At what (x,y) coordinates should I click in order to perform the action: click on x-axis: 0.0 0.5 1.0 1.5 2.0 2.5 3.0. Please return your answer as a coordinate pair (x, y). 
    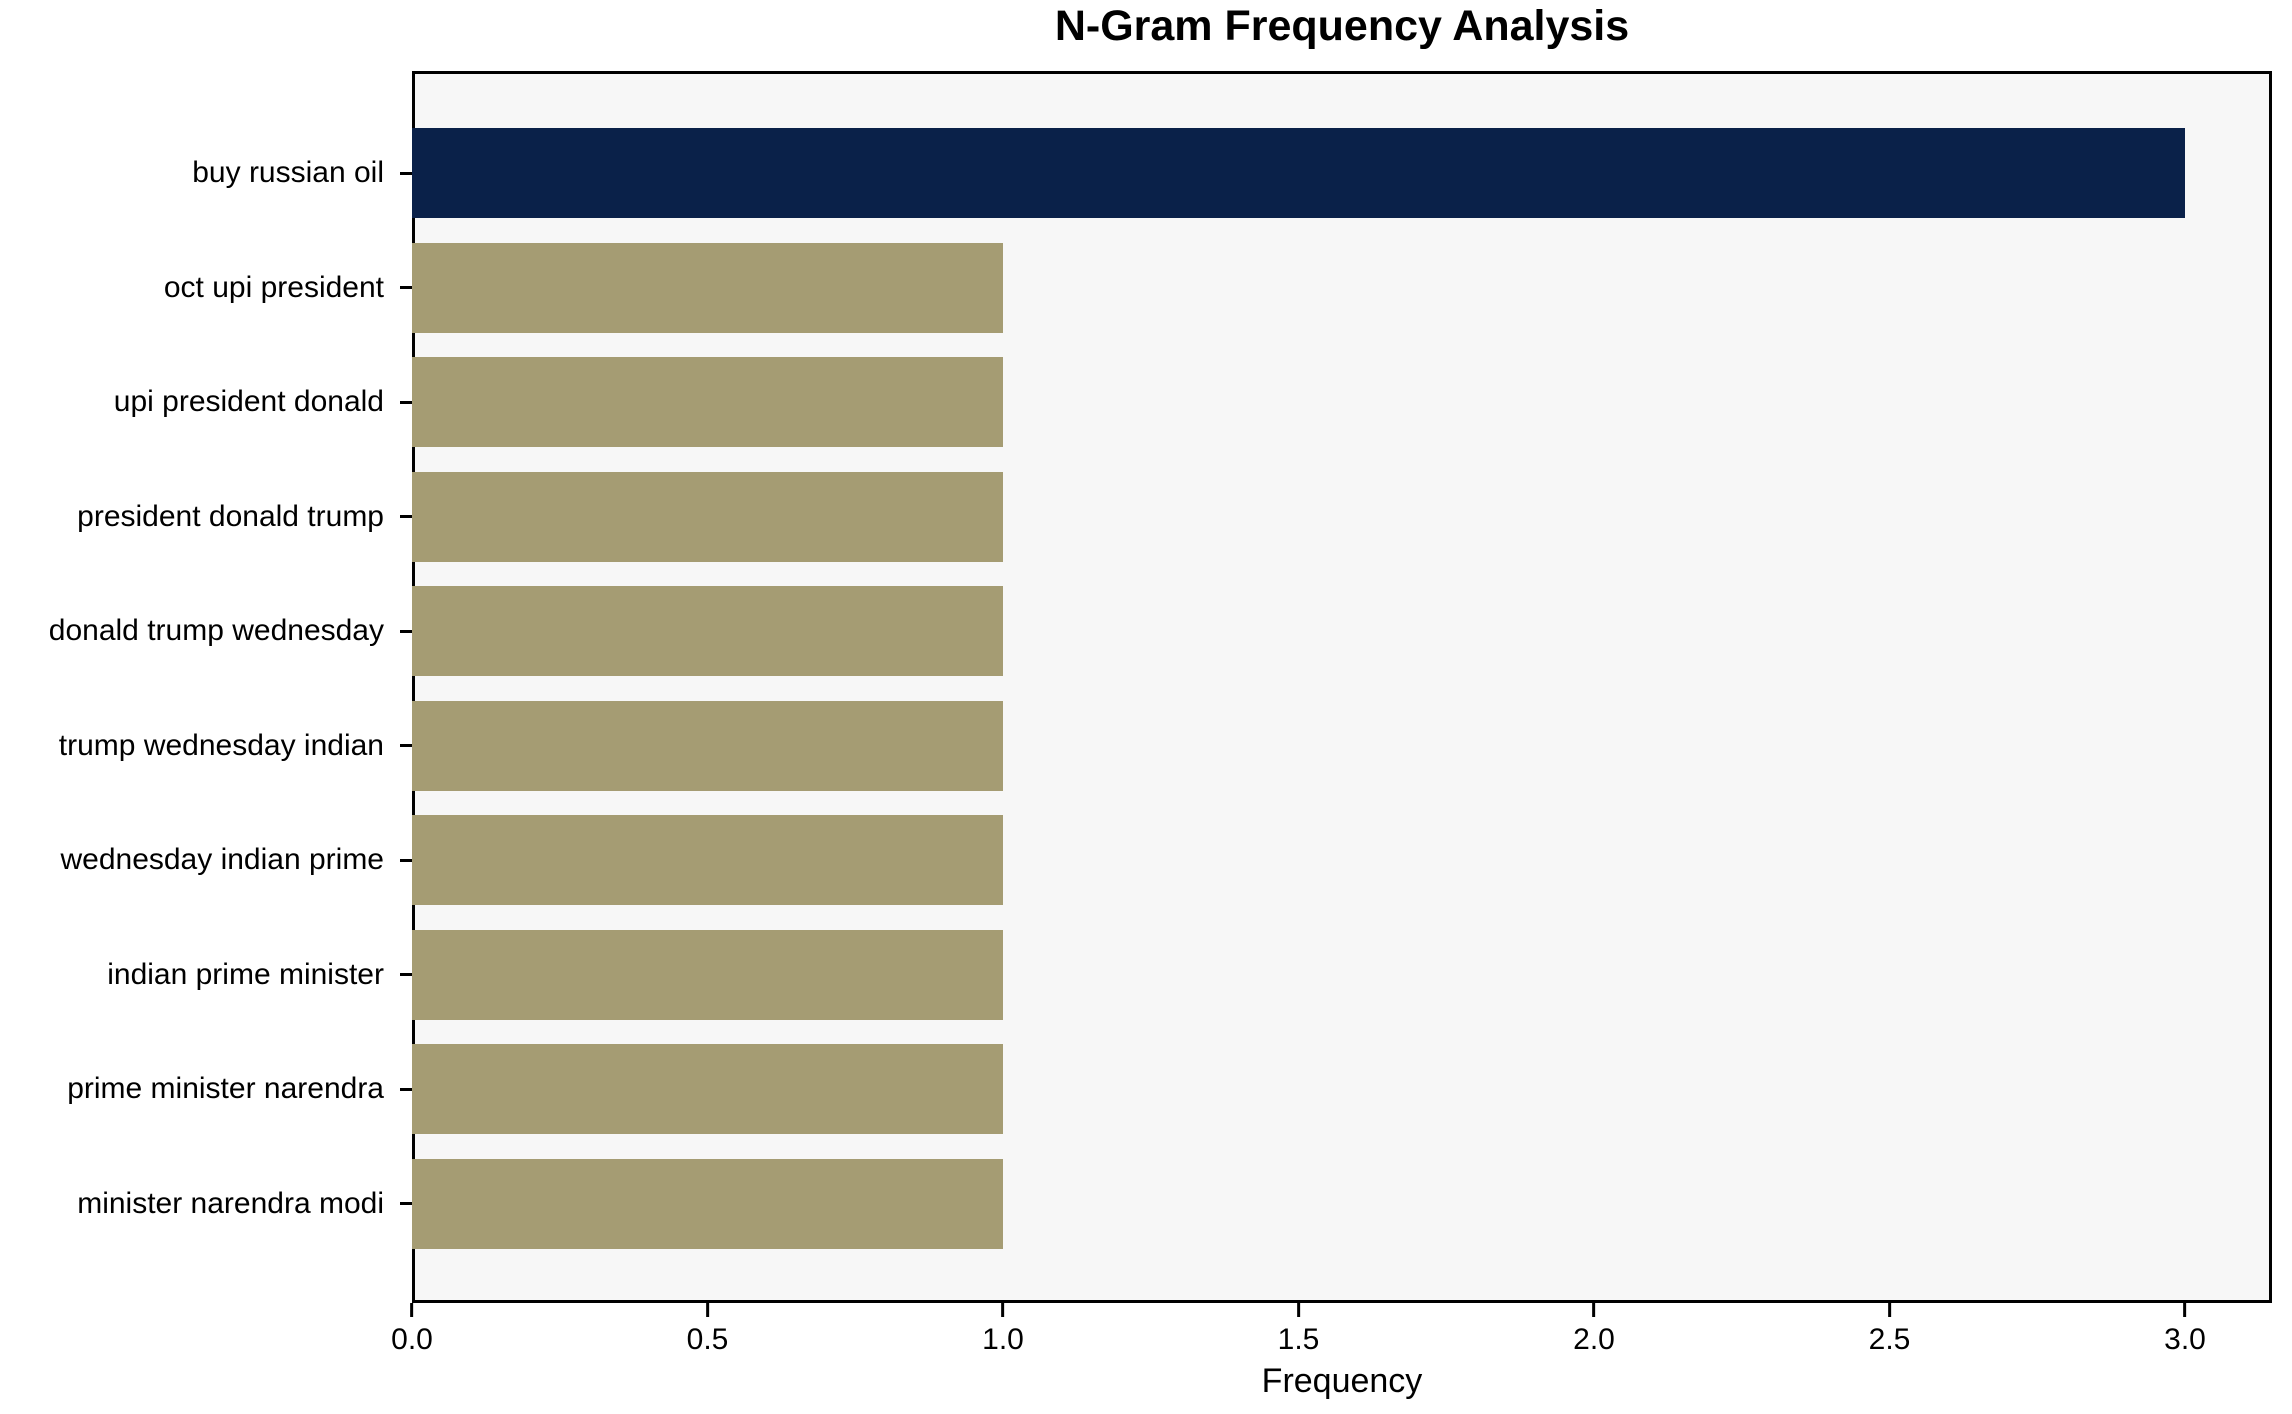
    Looking at the image, I should click on (1146, 1333).